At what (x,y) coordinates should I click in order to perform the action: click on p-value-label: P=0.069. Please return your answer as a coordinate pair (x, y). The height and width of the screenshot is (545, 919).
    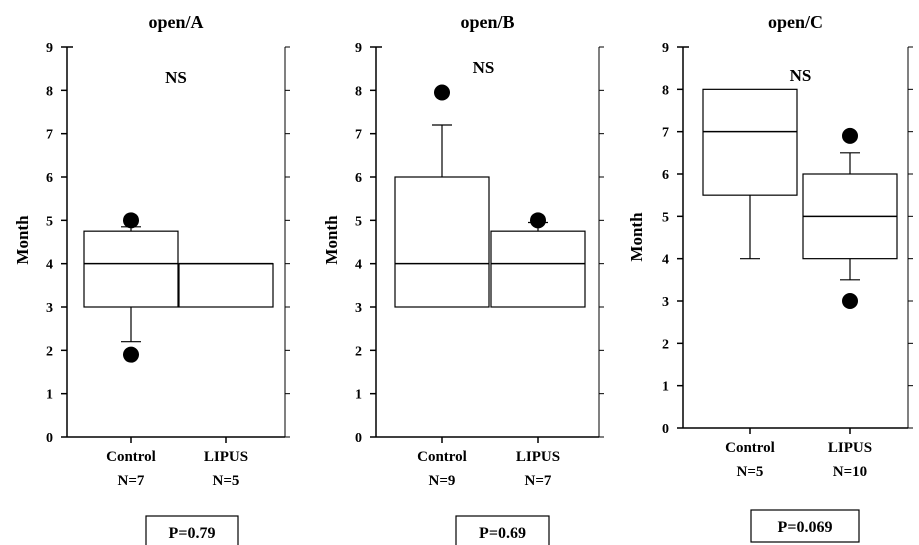
    Looking at the image, I should click on (805, 527).